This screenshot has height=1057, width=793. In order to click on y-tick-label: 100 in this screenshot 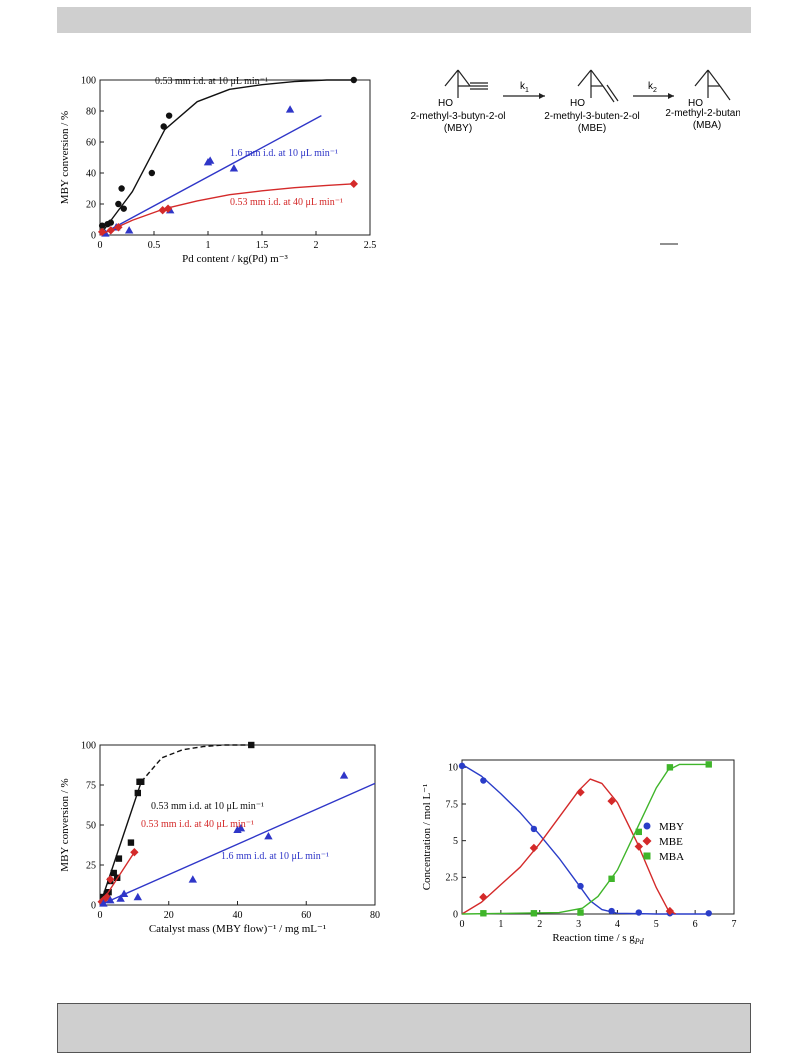, I will do `click(88, 745)`.